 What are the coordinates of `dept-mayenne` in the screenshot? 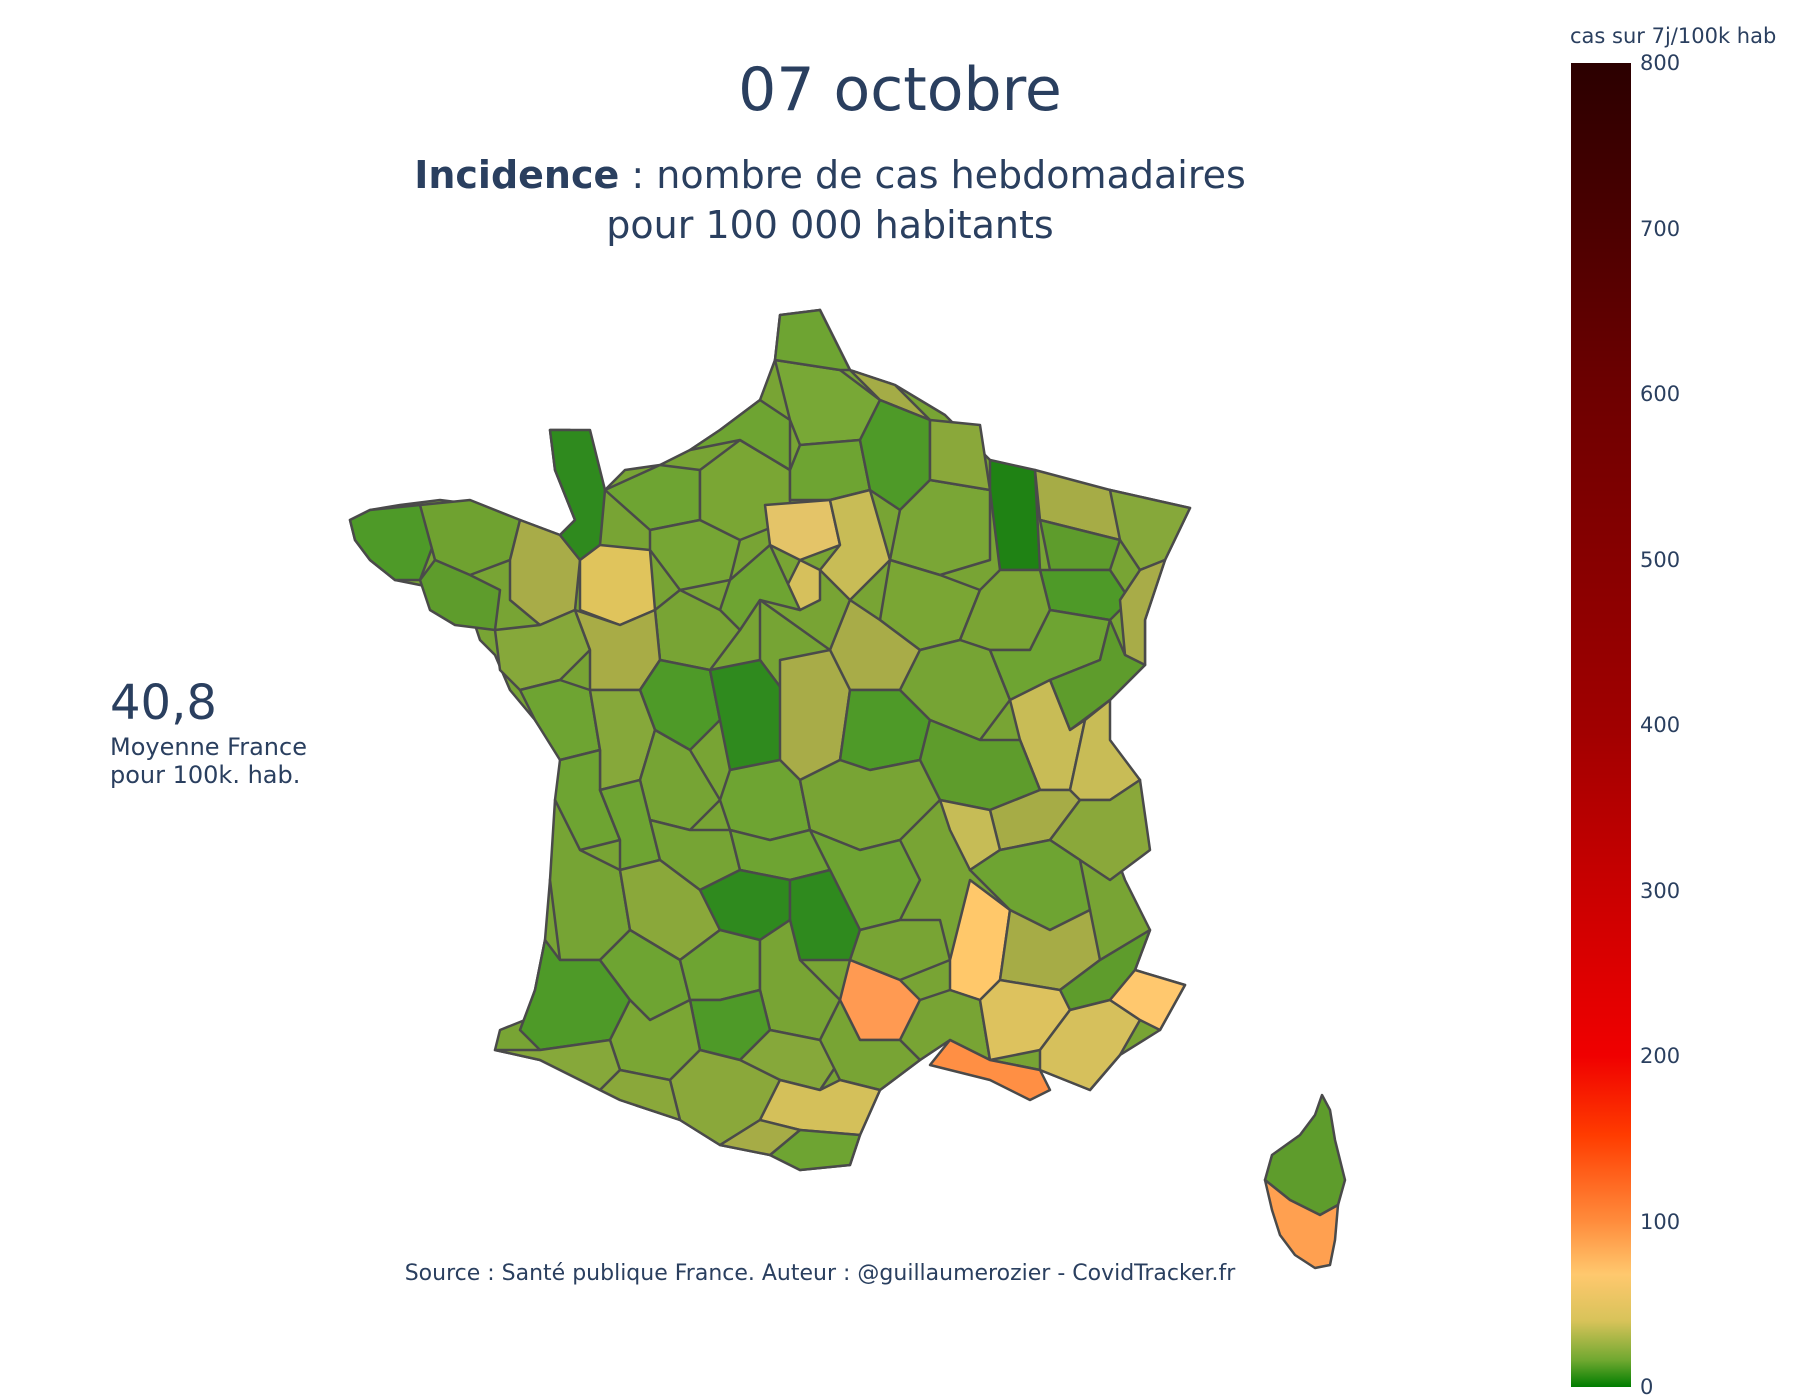 It's located at (617, 585).